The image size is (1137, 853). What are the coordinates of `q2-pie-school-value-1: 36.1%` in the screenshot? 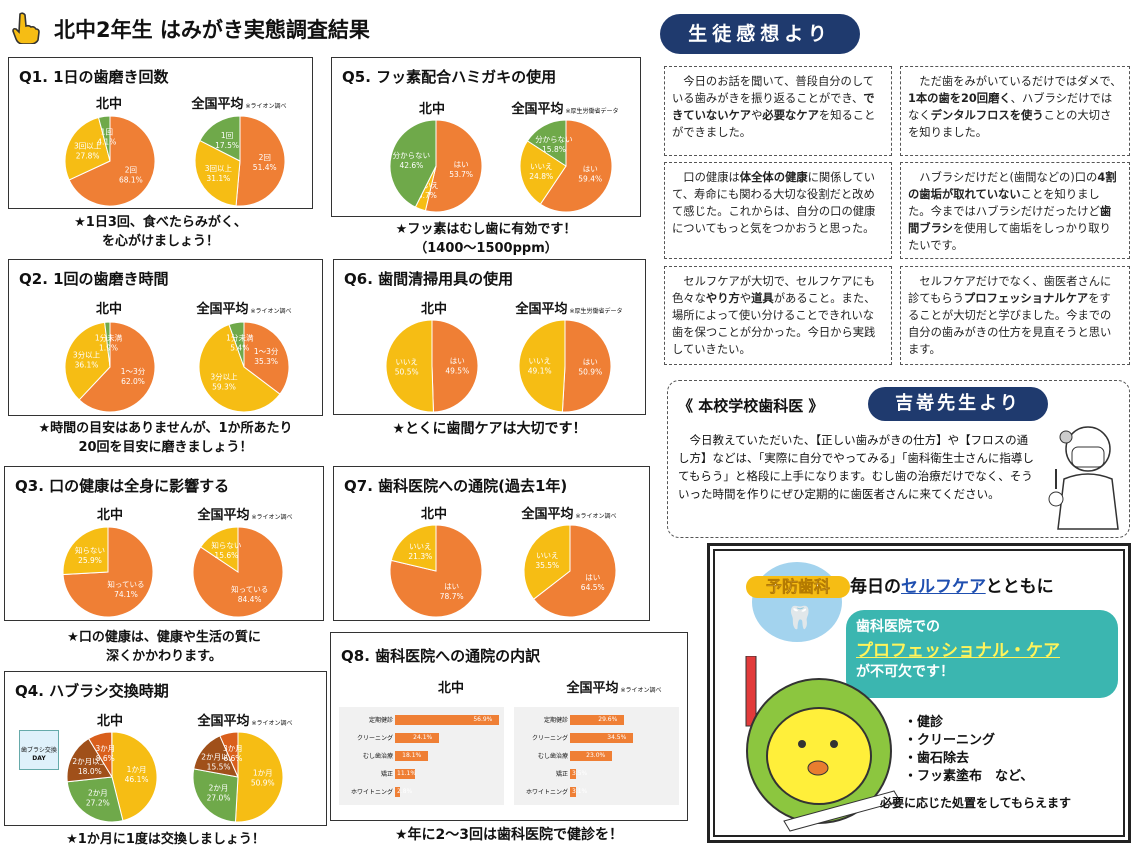 It's located at (87, 364).